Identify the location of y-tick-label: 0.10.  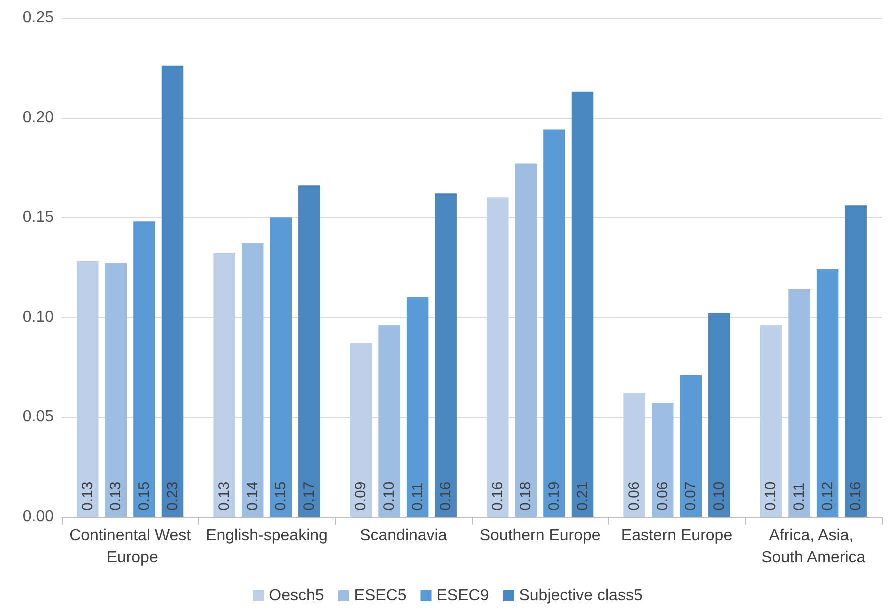
(38, 317).